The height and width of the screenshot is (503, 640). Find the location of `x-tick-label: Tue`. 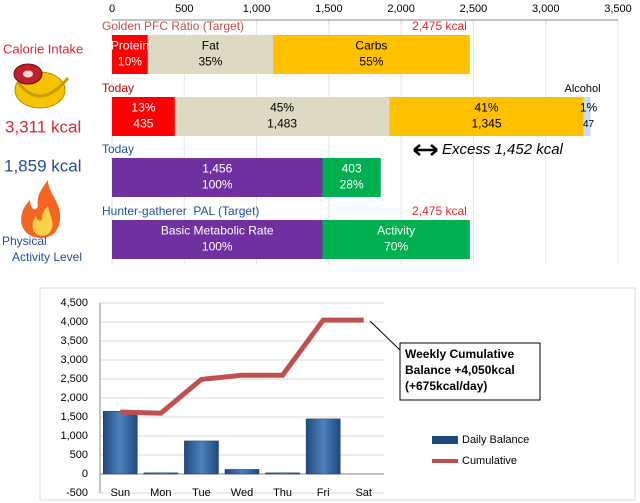

x-tick-label: Tue is located at coordinates (201, 493).